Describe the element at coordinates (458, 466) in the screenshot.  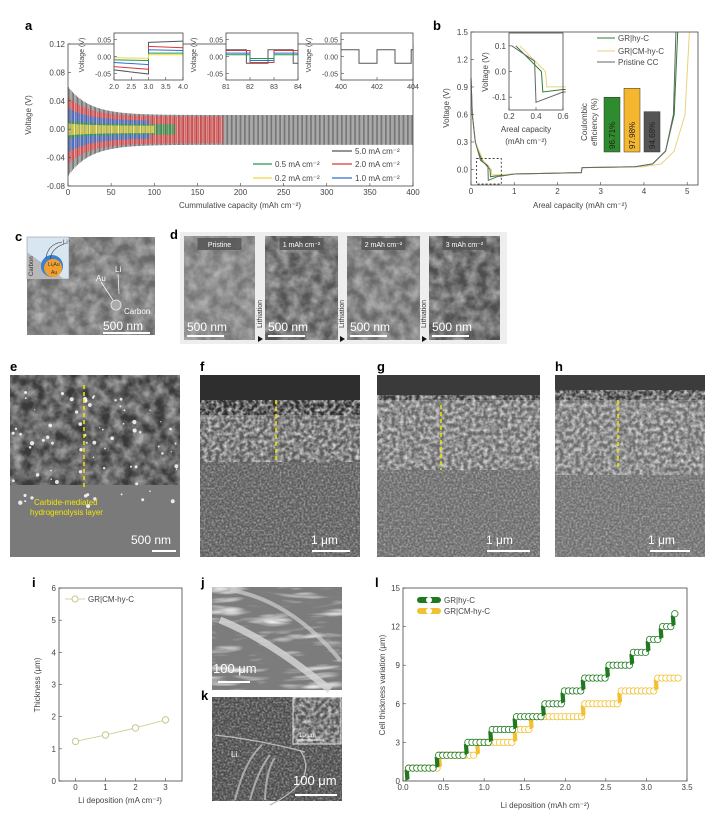
I see `sem-image-g: 1 μm` at that location.